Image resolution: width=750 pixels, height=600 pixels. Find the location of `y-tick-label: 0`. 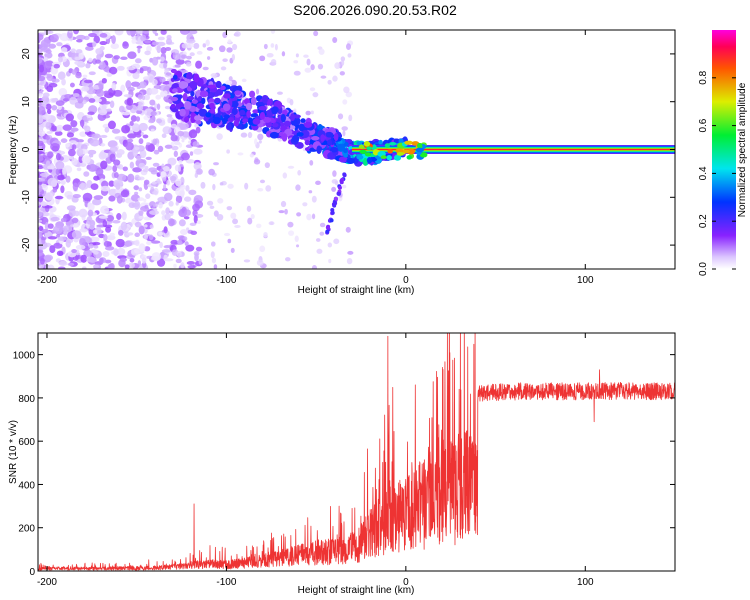

y-tick-label: 0 is located at coordinates (26, 149).